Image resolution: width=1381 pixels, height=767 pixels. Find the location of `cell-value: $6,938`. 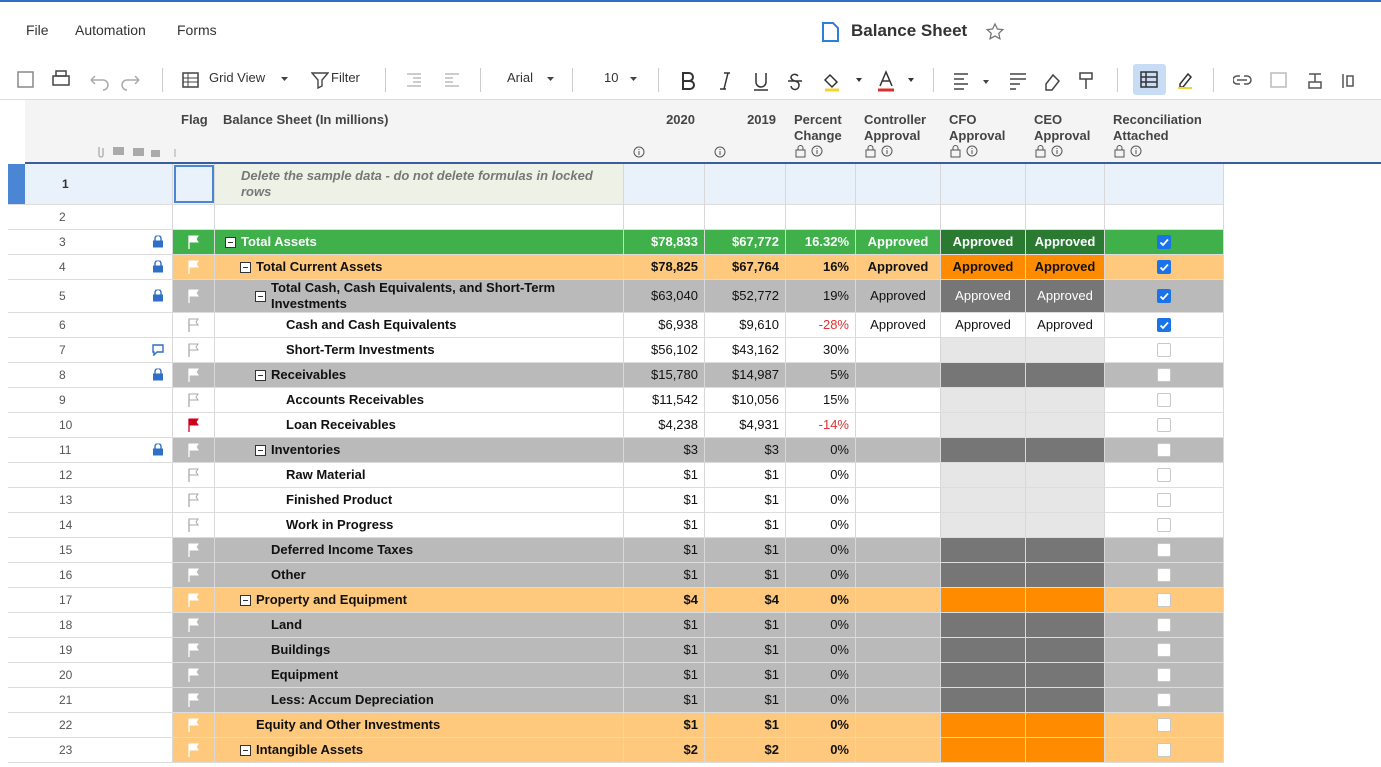

cell-value: $6,938 is located at coordinates (678, 325).